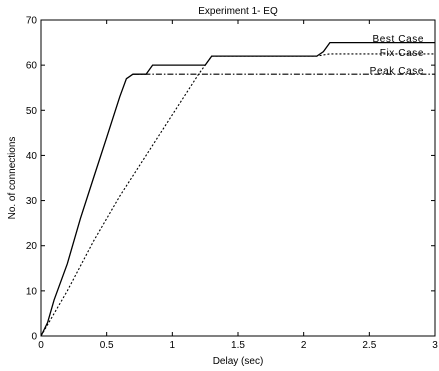 Image resolution: width=439 pixels, height=371 pixels. I want to click on x-tick-label: 0, so click(41, 345).